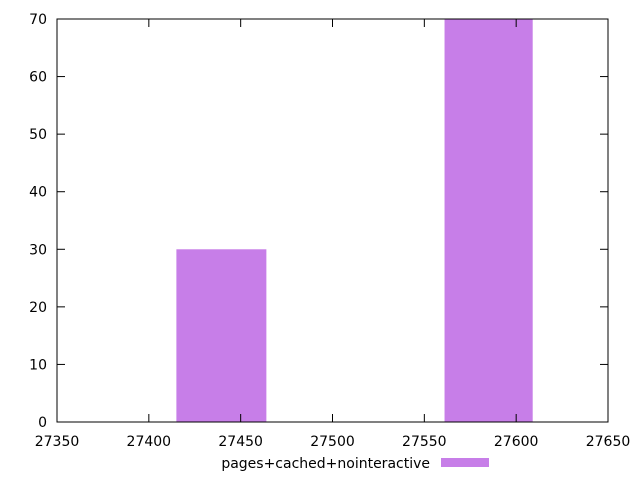 The image size is (640, 480). I want to click on x-tick-label: 27450, so click(240, 442).